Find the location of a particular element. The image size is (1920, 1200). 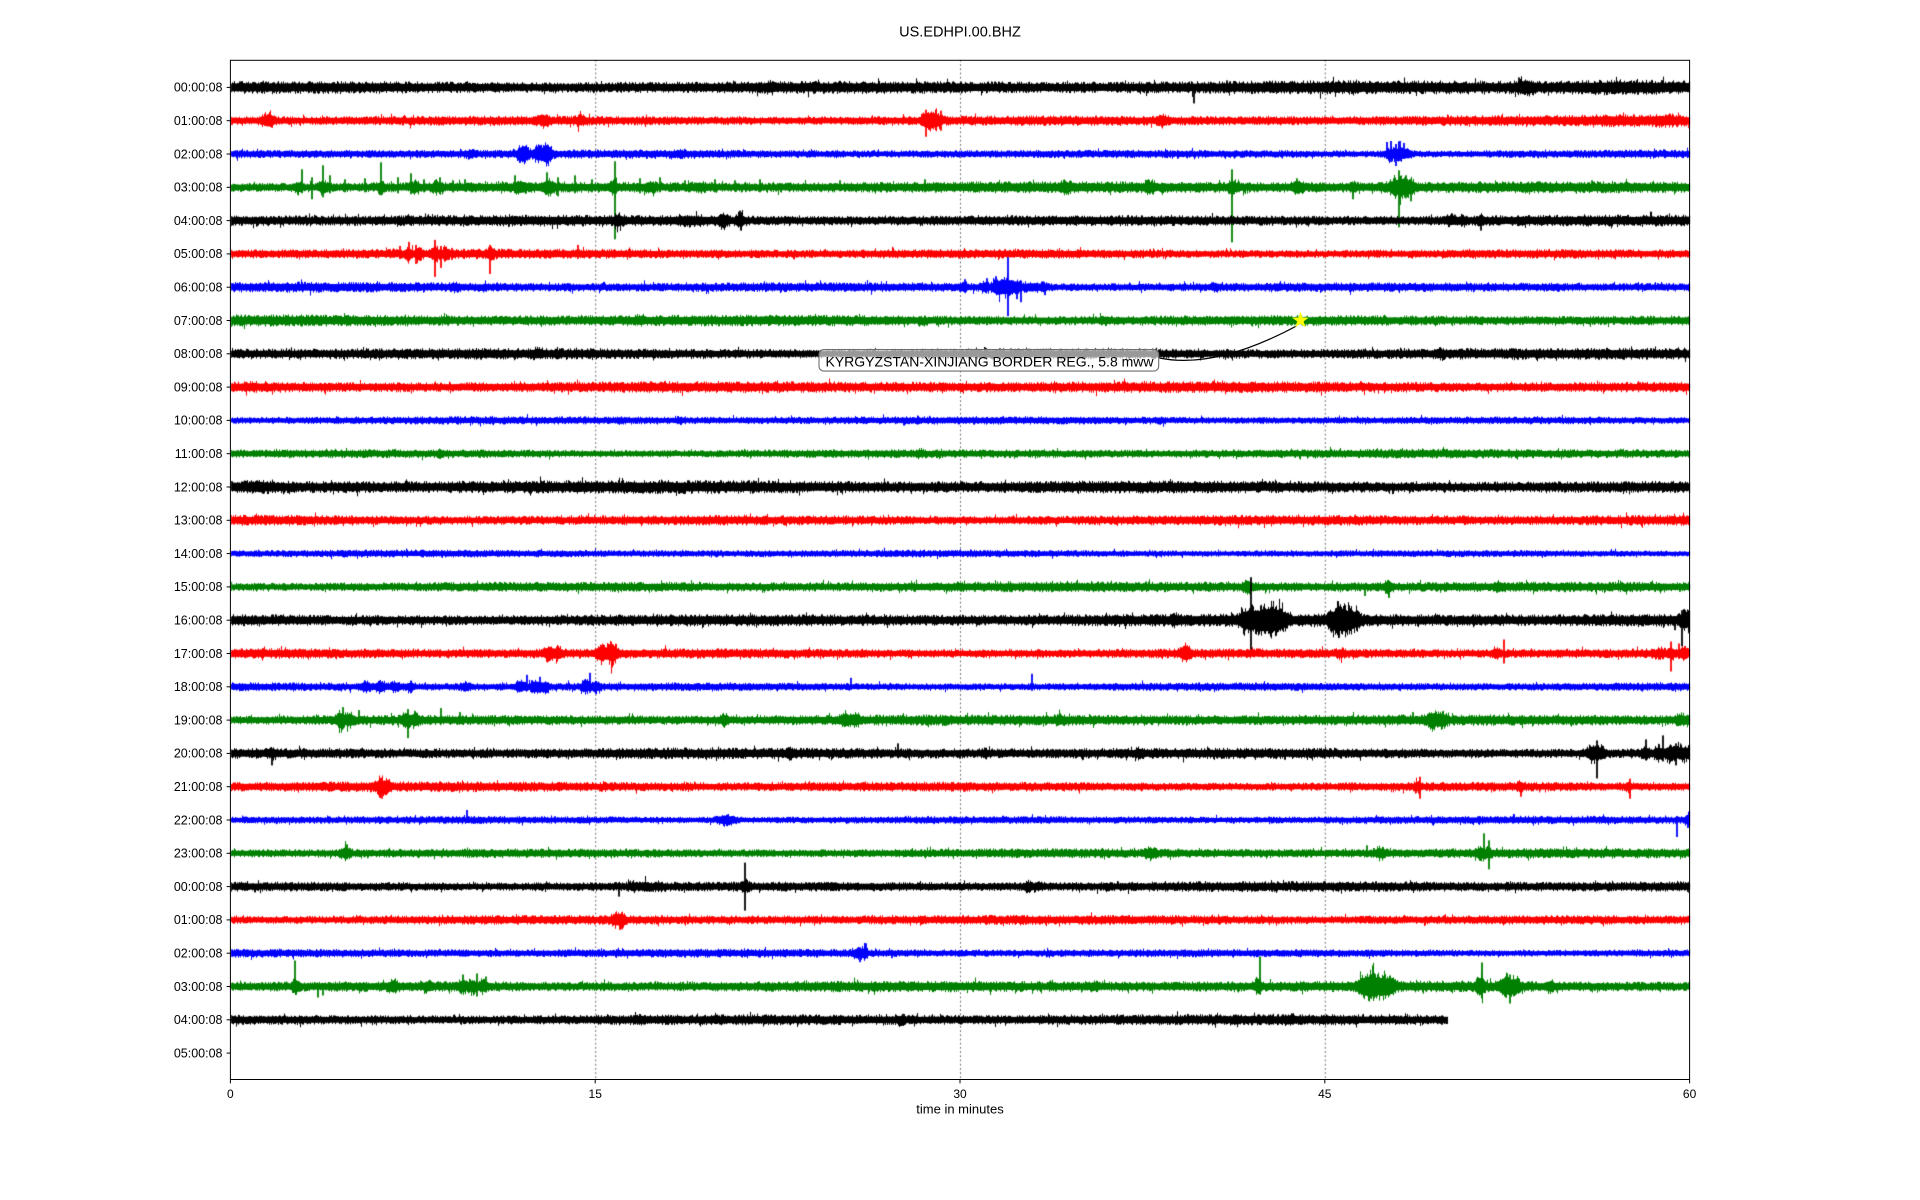

svg-text: 15 is located at coordinates (596, 1094).